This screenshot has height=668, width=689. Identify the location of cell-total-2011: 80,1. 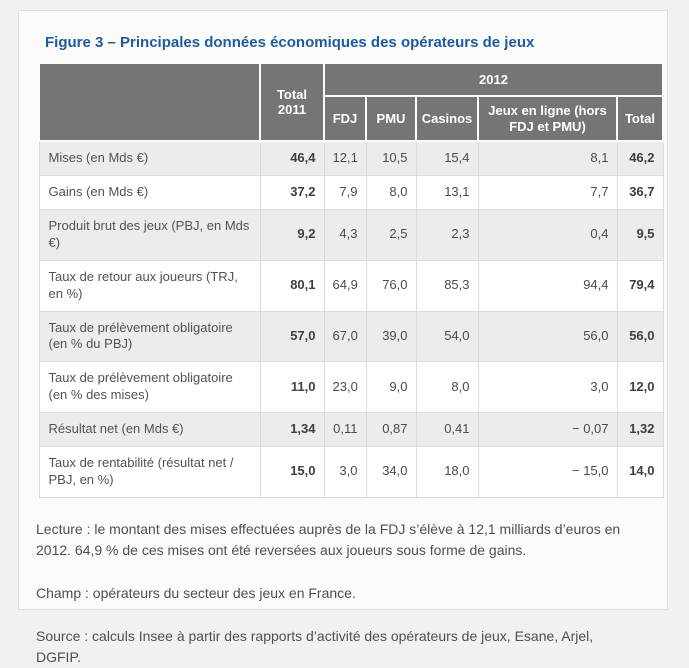
(292, 285).